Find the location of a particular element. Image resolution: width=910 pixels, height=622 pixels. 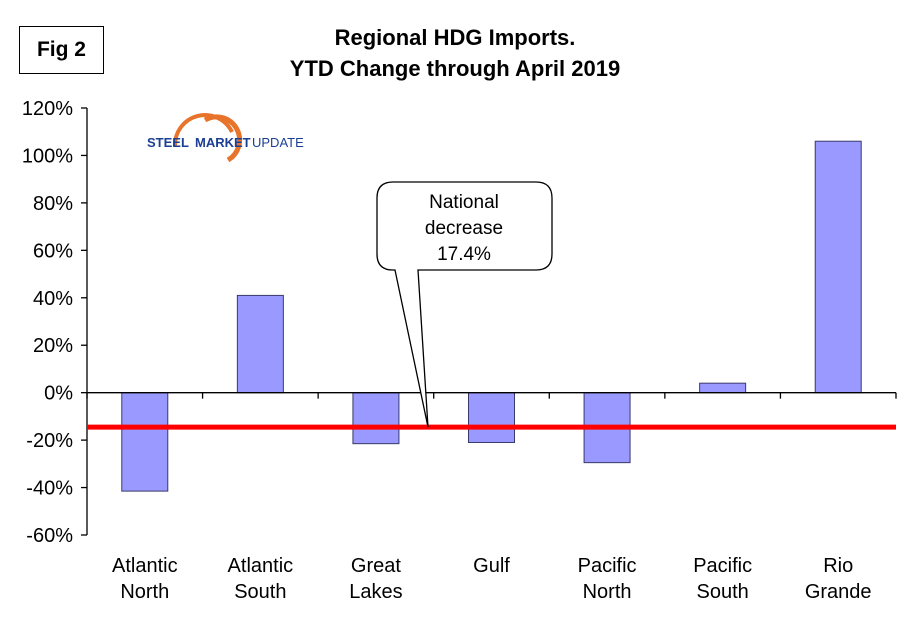

chart-title-line1: Regional HDG Imports. is located at coordinates (455, 37).